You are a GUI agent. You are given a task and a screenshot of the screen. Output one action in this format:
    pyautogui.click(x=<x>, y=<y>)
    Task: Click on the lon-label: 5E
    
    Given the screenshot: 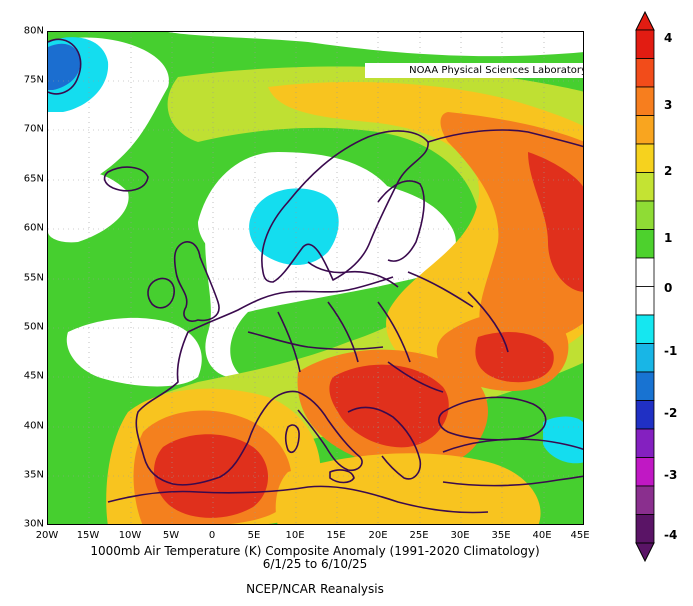 What is the action you would take?
    pyautogui.click(x=254, y=535)
    